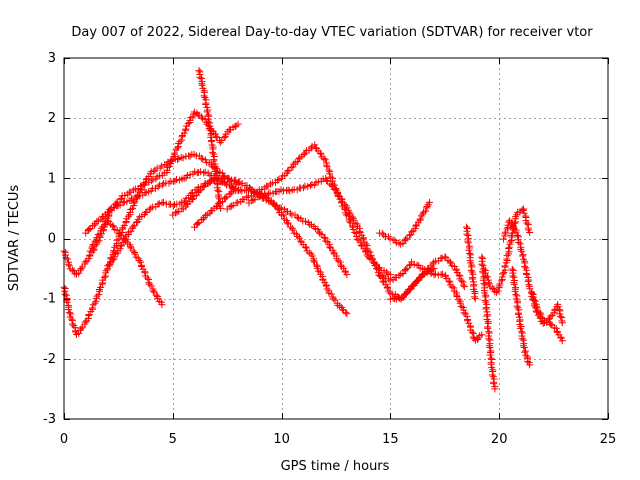 Image resolution: width=640 pixels, height=480 pixels. I want to click on x-axis-label: GPS time / hours, so click(335, 466).